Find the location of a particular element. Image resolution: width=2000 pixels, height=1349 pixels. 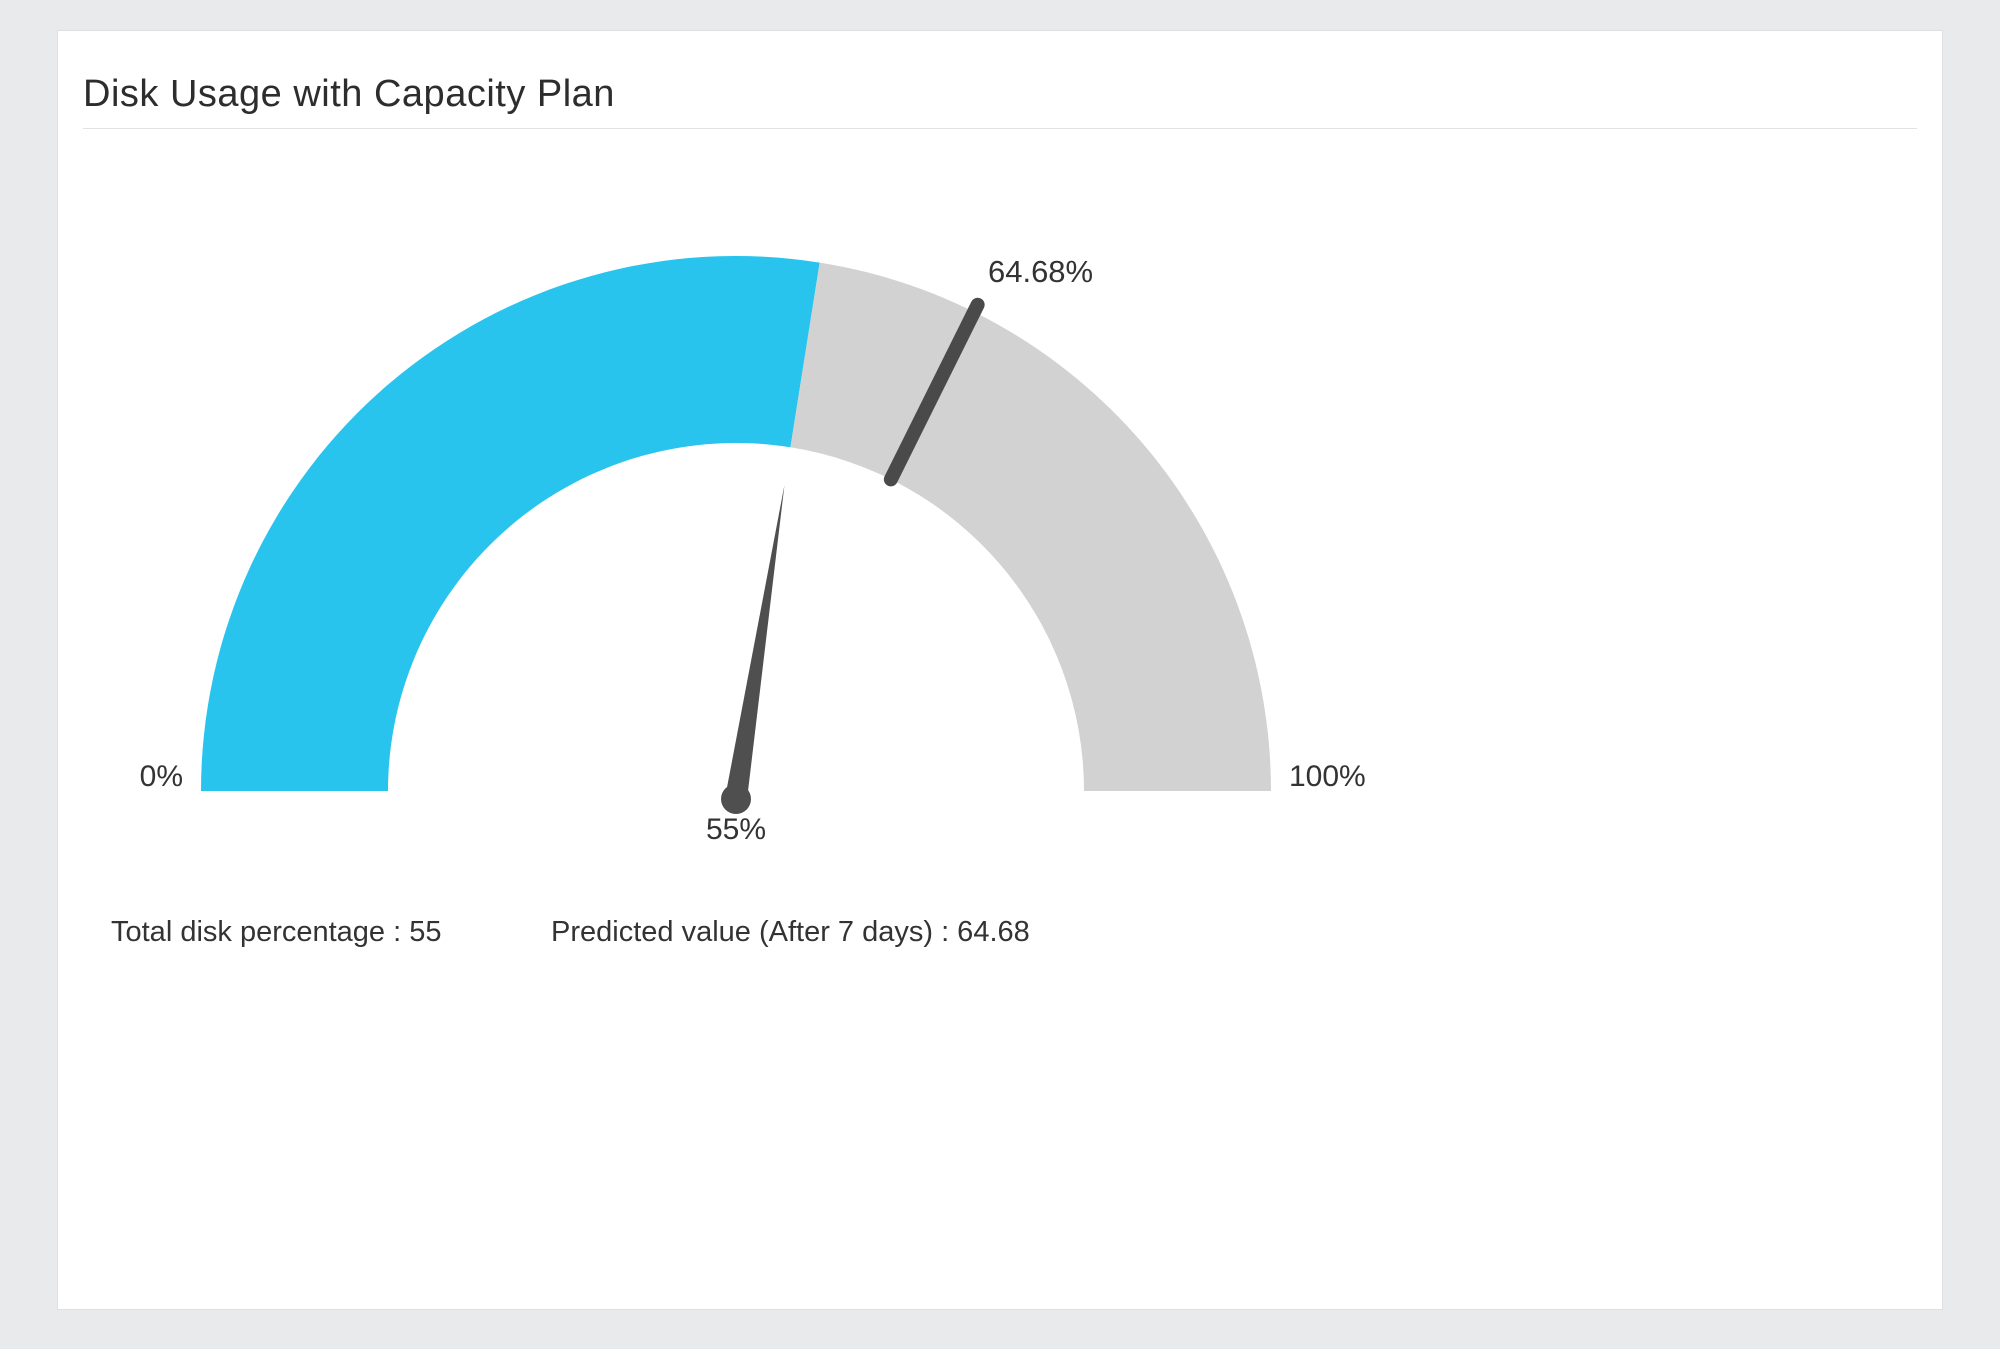

gauge-needle is located at coordinates (755, 642).